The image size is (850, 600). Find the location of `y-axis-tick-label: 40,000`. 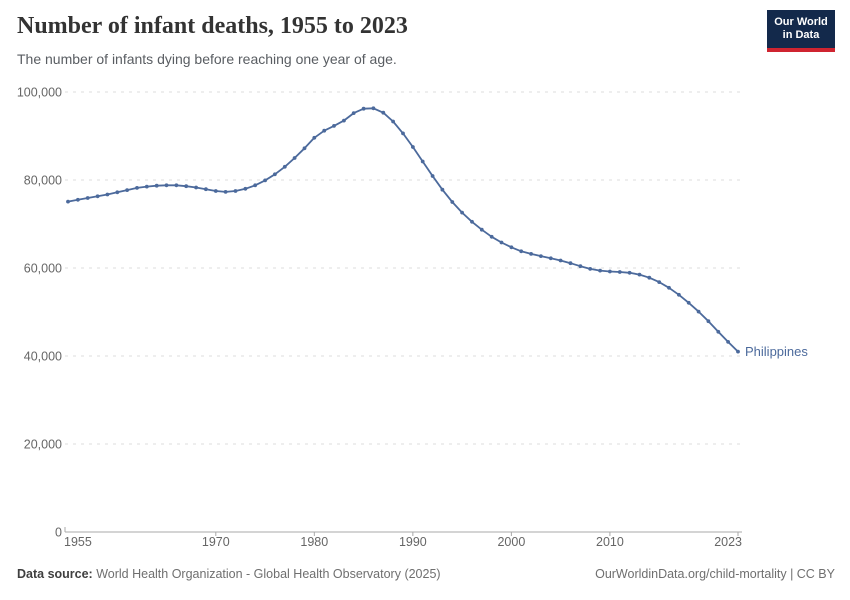

y-axis-tick-label: 40,000 is located at coordinates (43, 357).